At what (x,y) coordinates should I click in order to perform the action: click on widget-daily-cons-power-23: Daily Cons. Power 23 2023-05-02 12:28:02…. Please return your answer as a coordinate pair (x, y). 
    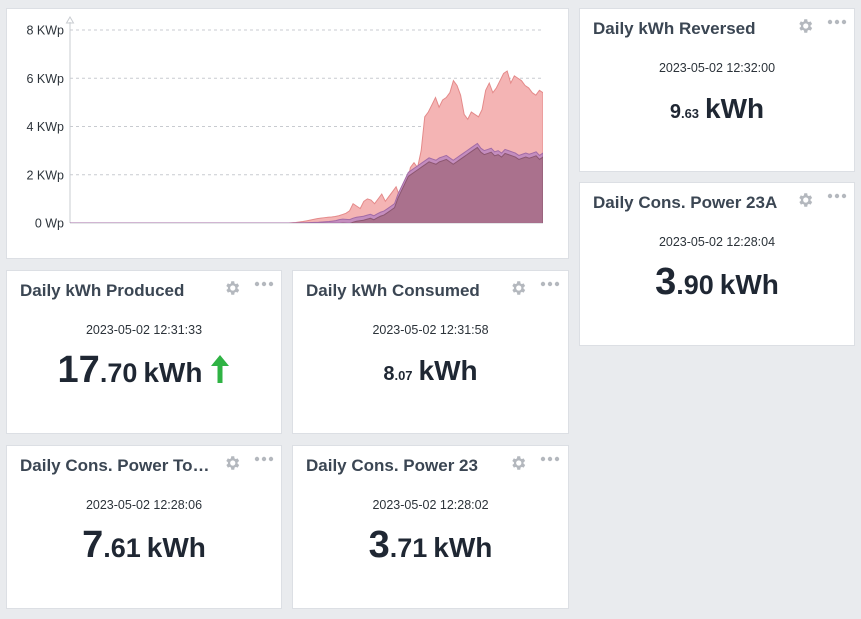
    Looking at the image, I should click on (430, 527).